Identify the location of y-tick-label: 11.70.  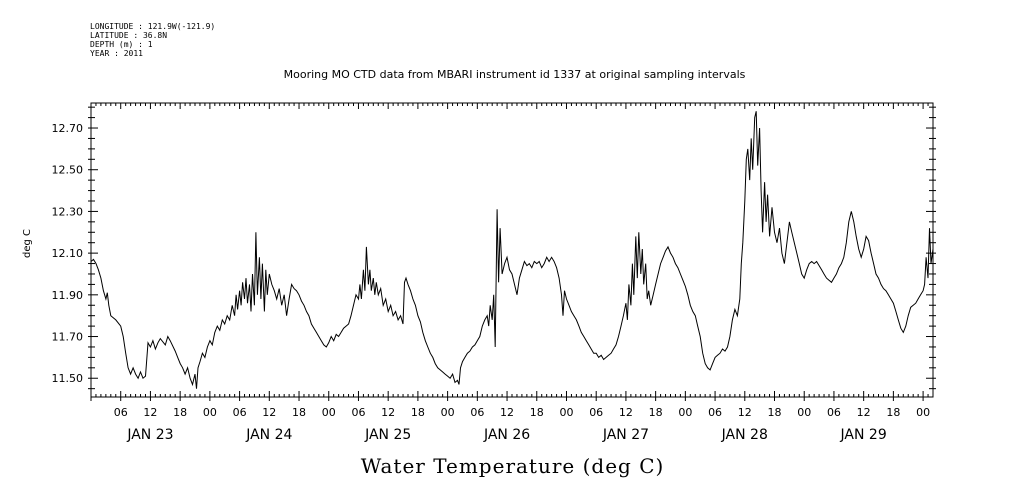
(68, 337).